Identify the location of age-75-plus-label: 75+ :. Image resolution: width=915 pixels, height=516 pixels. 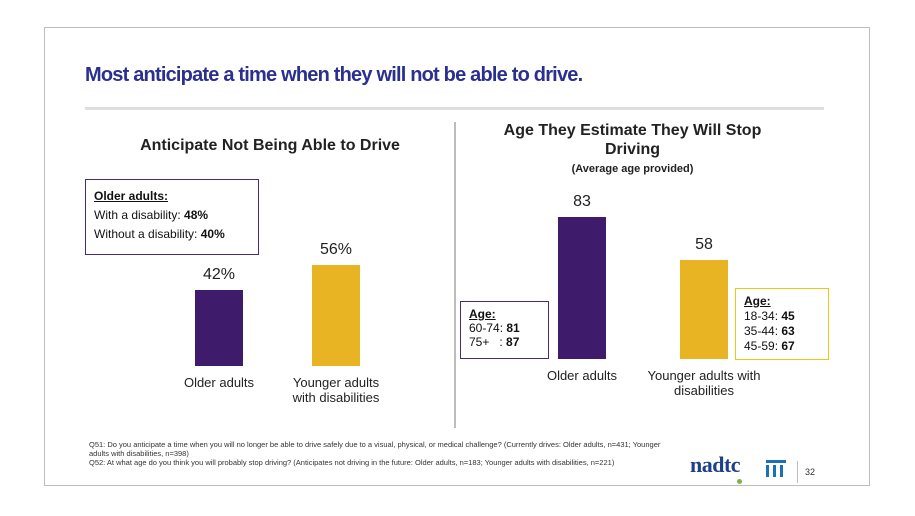
(488, 342).